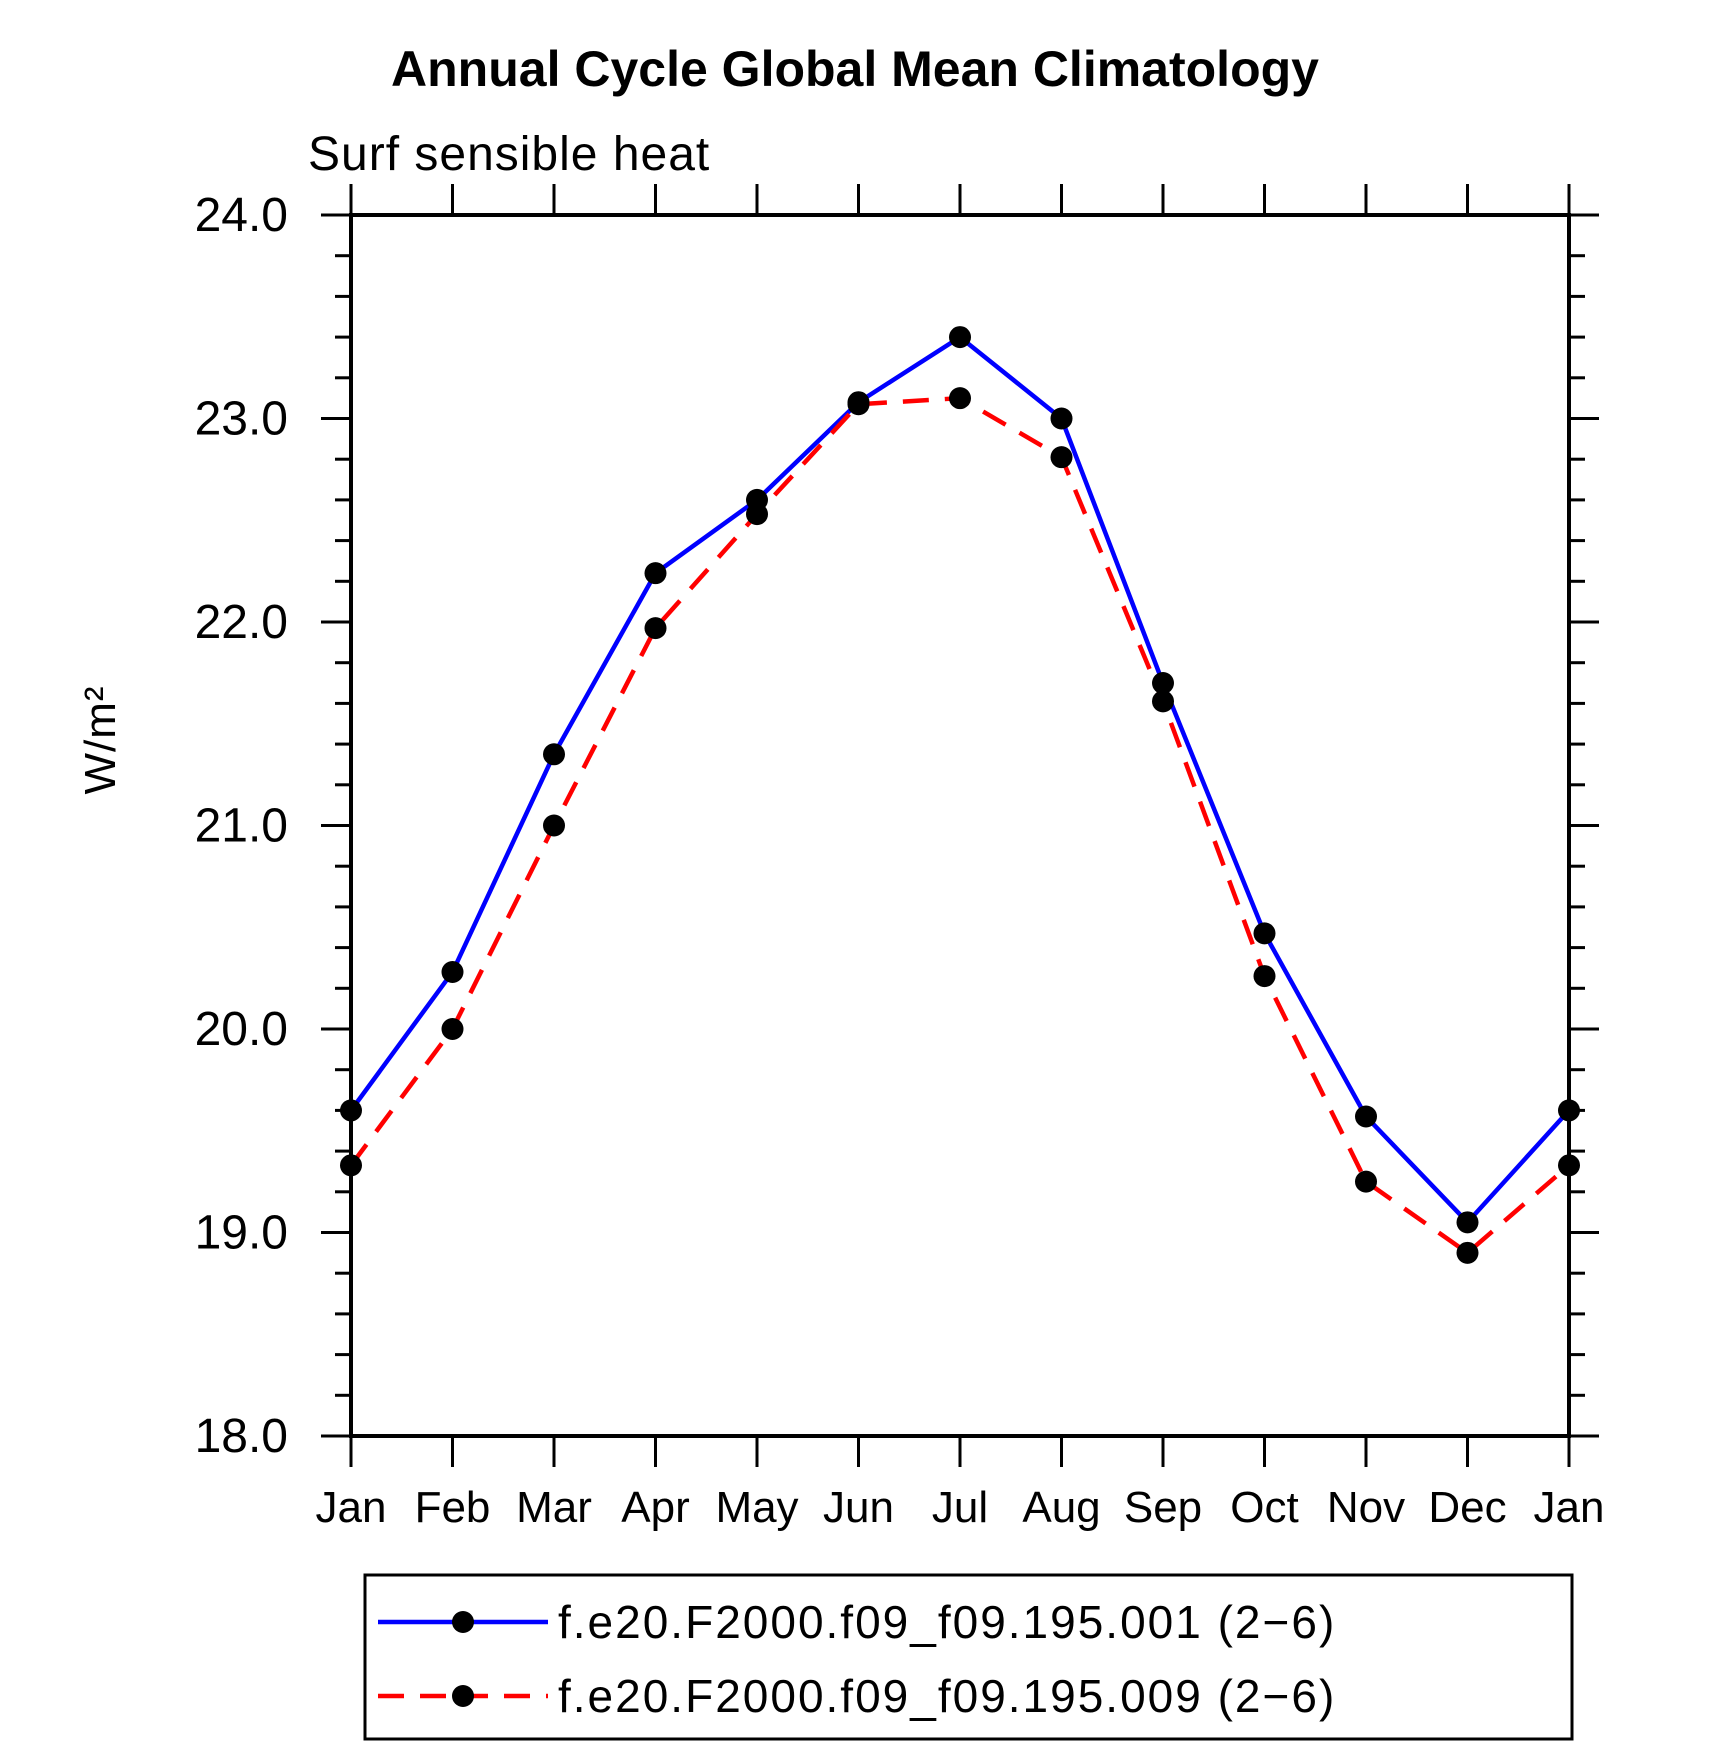  What do you see at coordinates (100, 739) in the screenshot?
I see `y-axis-label: W/m²` at bounding box center [100, 739].